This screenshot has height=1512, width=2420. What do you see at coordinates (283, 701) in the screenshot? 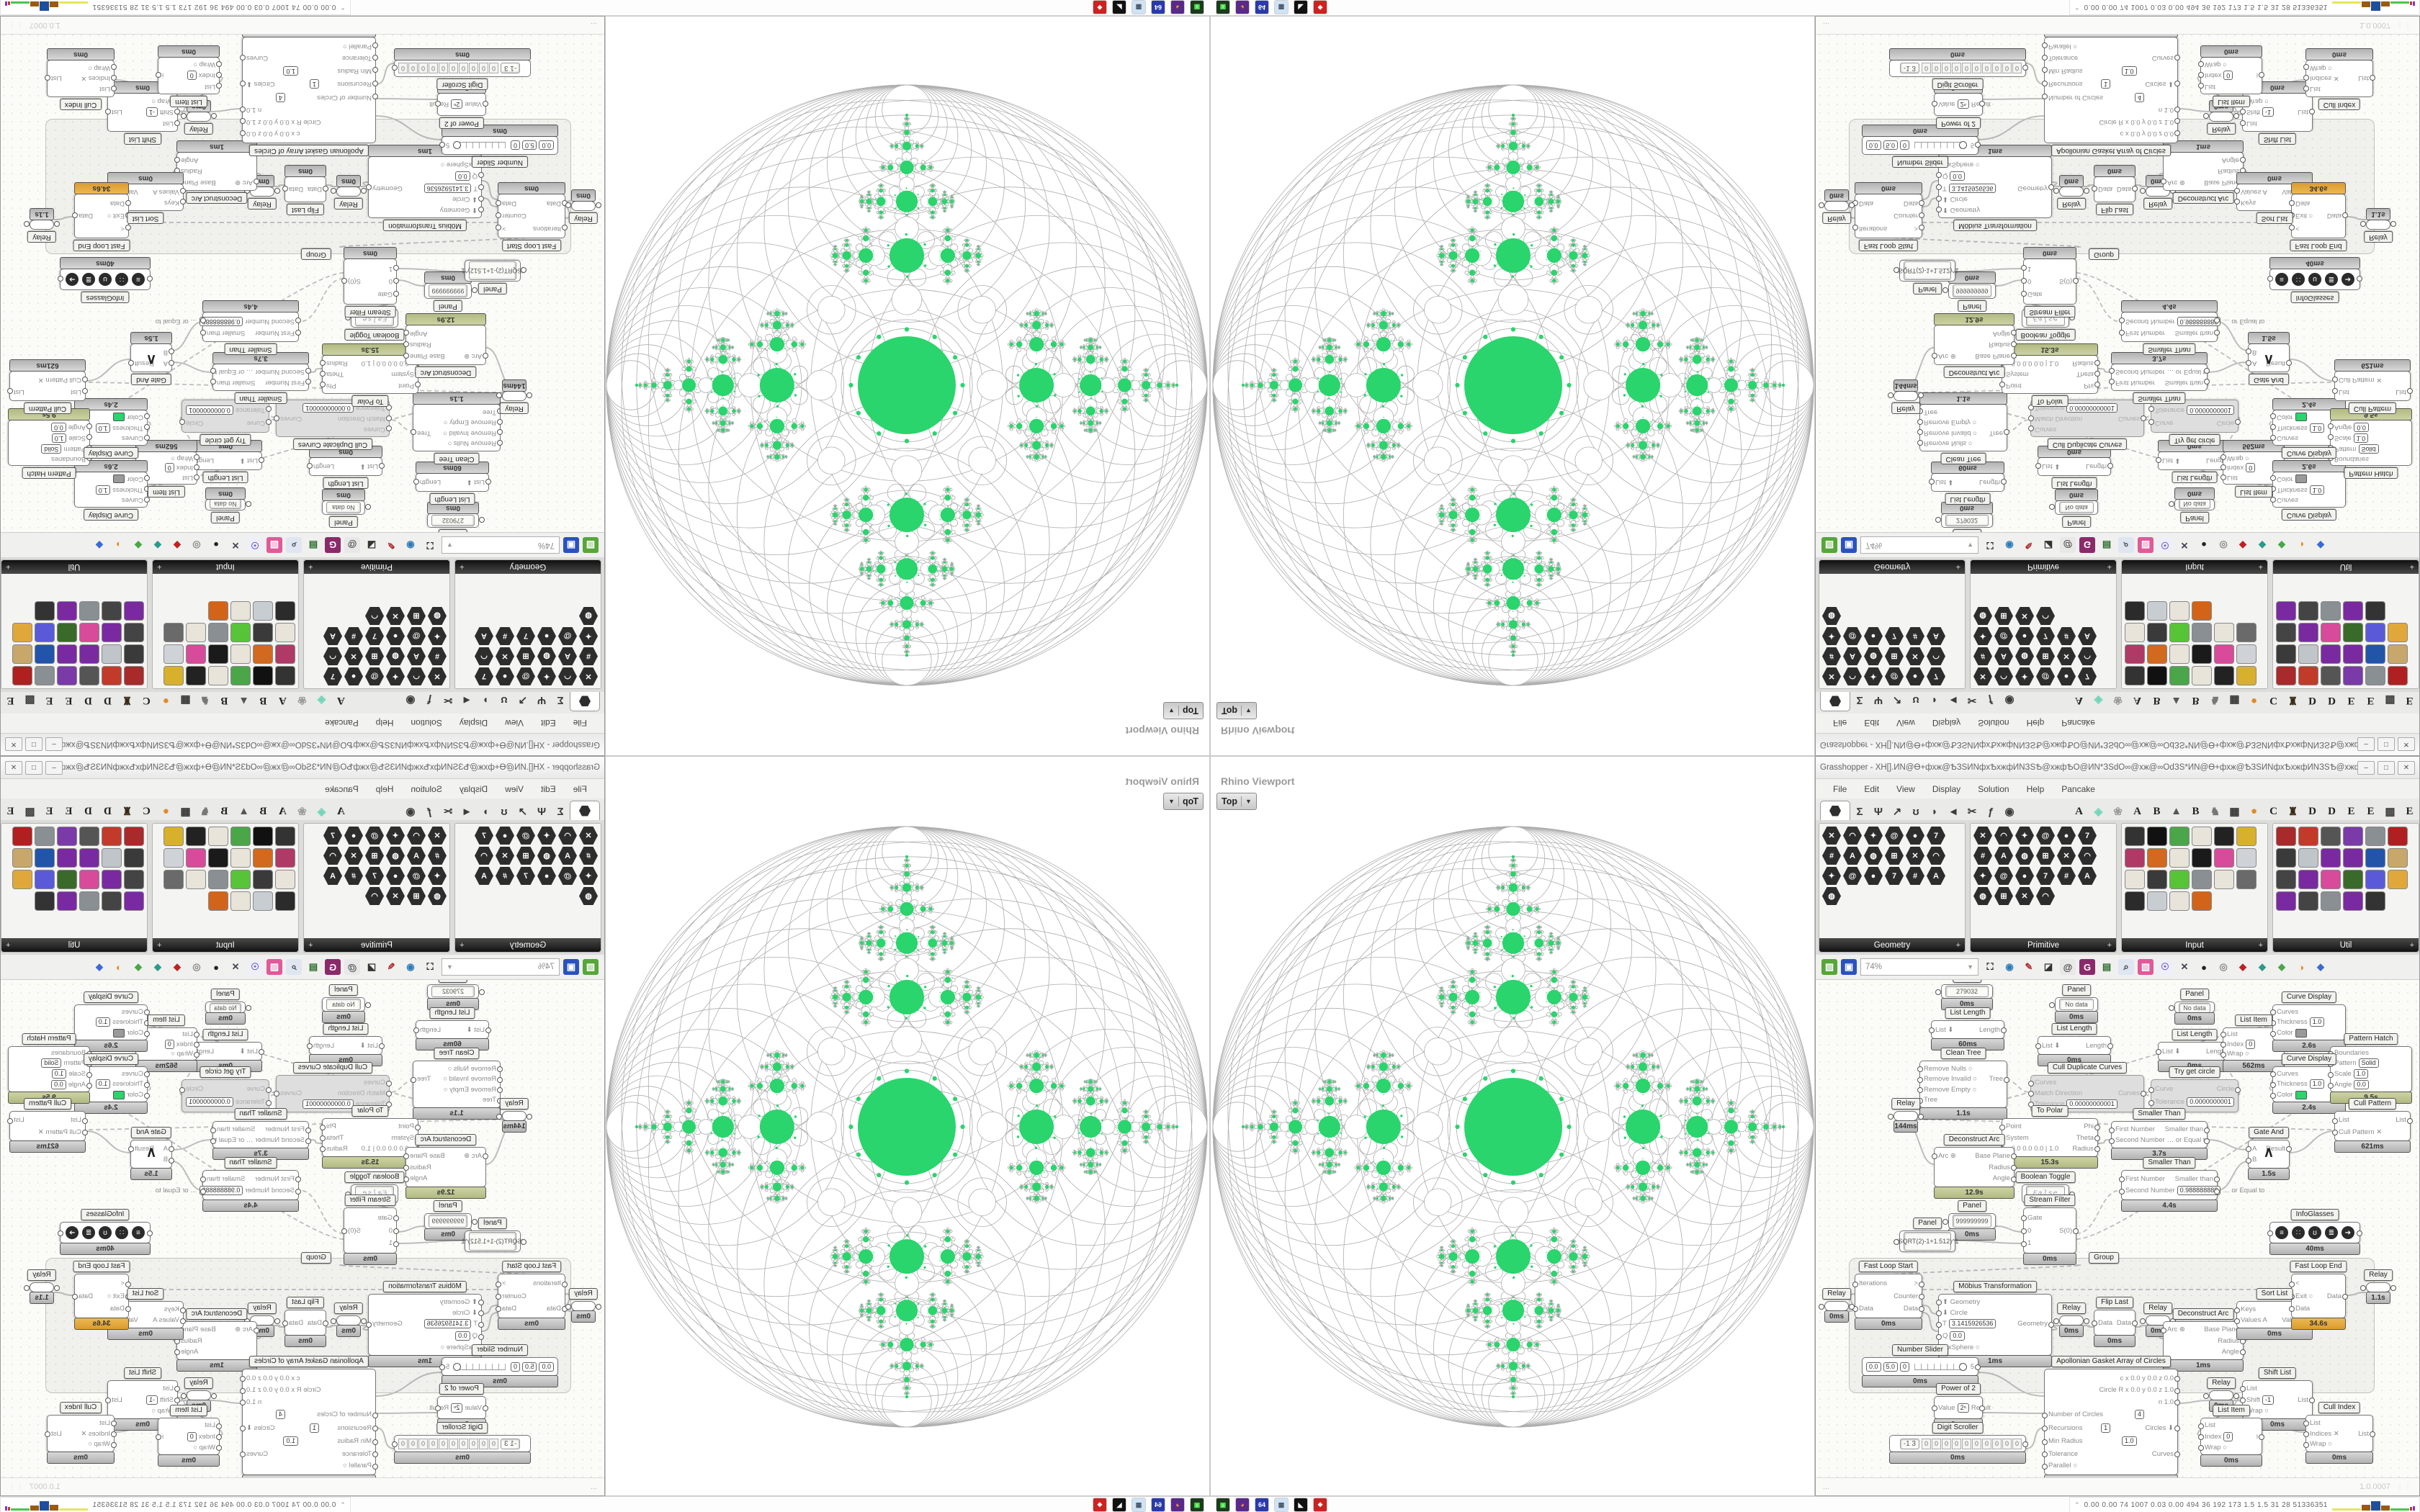
I see `tab-plugin-3: A` at bounding box center [283, 701].